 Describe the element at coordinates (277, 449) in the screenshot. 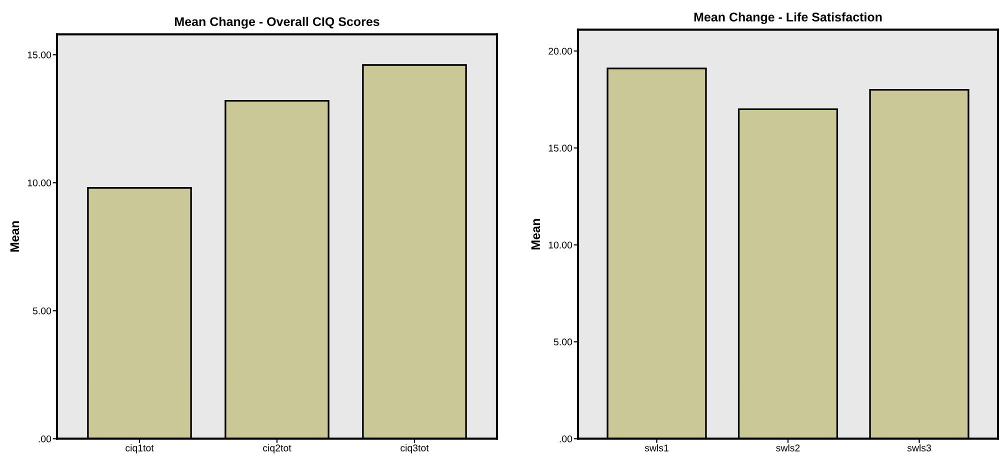

I see `x-tick-label: ciq2tot` at that location.